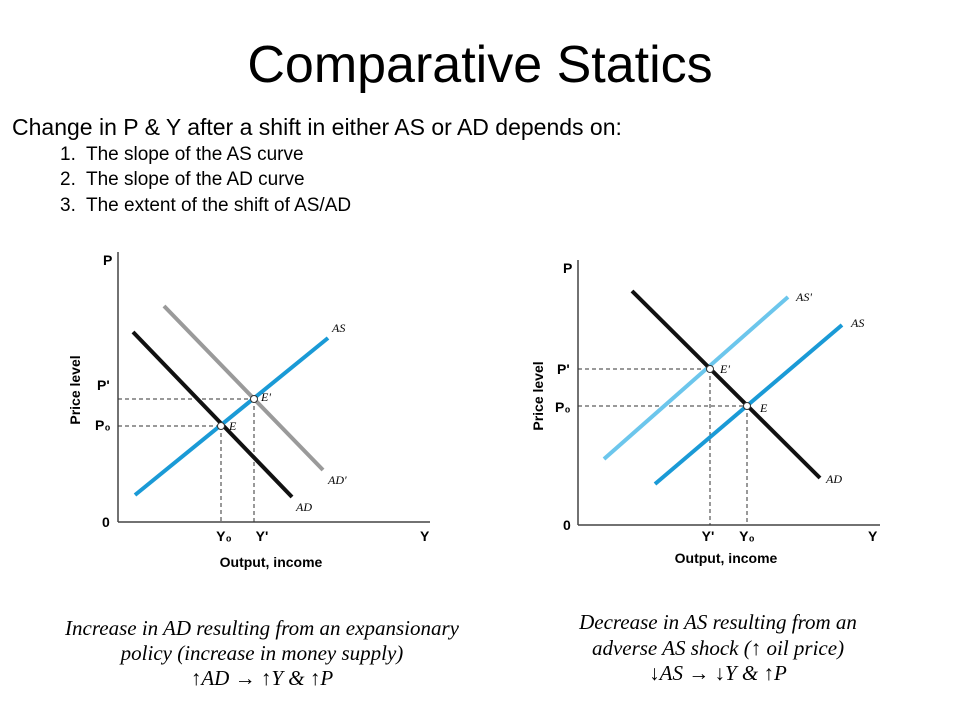 The height and width of the screenshot is (720, 960). What do you see at coordinates (261, 653) in the screenshot?
I see `caption: policy (increase in money supply)` at bounding box center [261, 653].